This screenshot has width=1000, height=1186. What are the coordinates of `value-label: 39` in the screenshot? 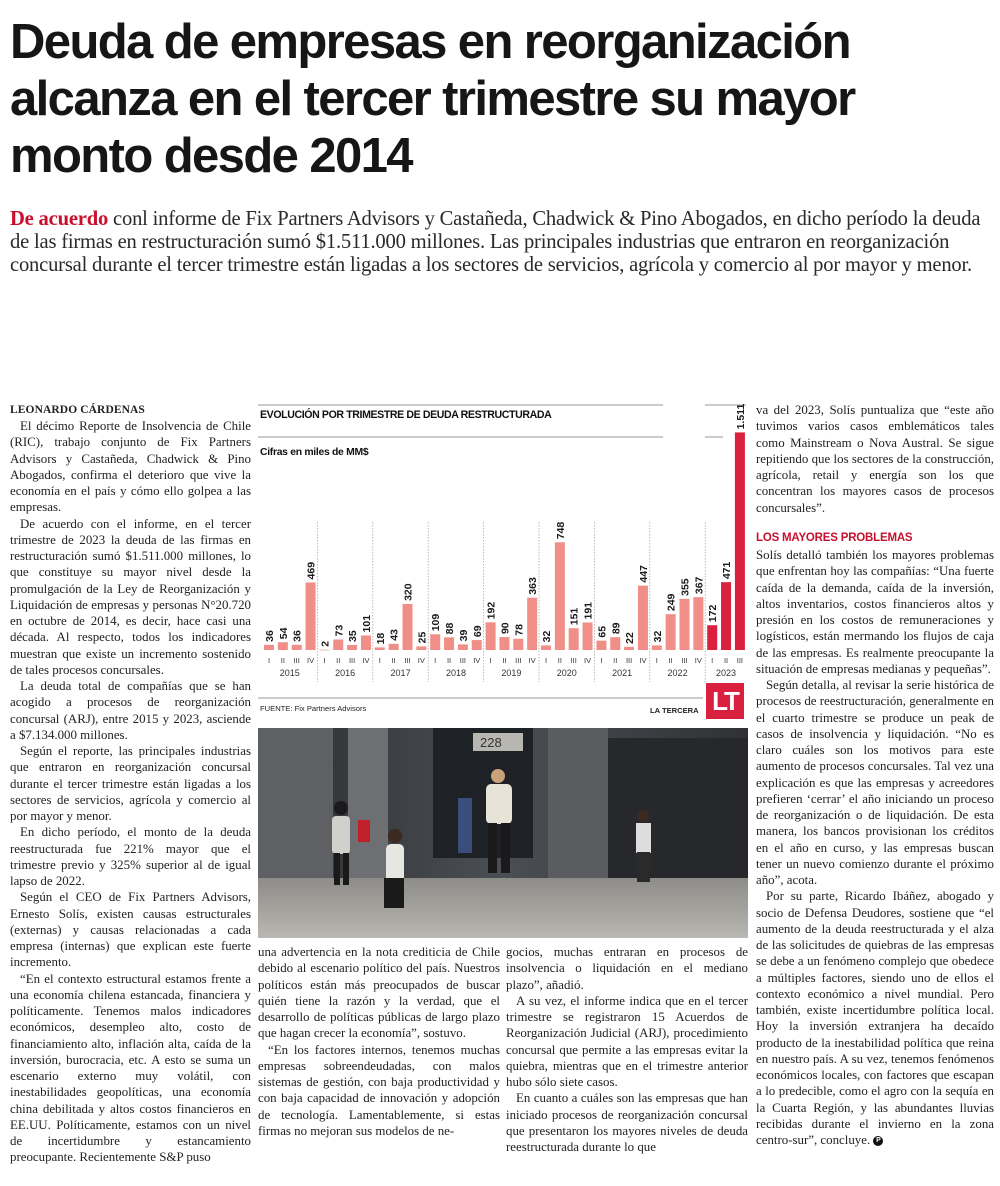 It's located at (464, 636).